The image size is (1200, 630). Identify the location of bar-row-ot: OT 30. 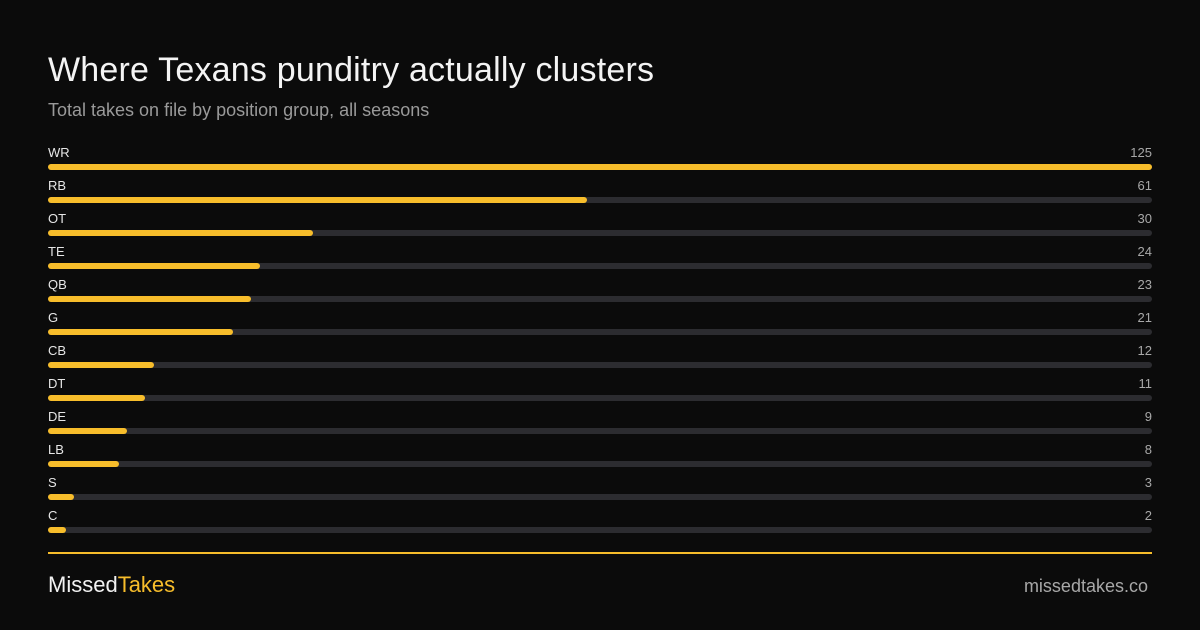
(600, 224).